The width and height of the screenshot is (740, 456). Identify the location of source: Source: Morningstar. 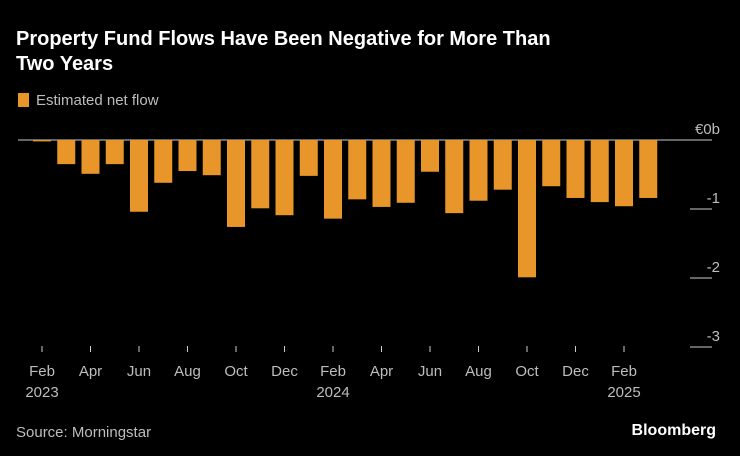
(83, 432).